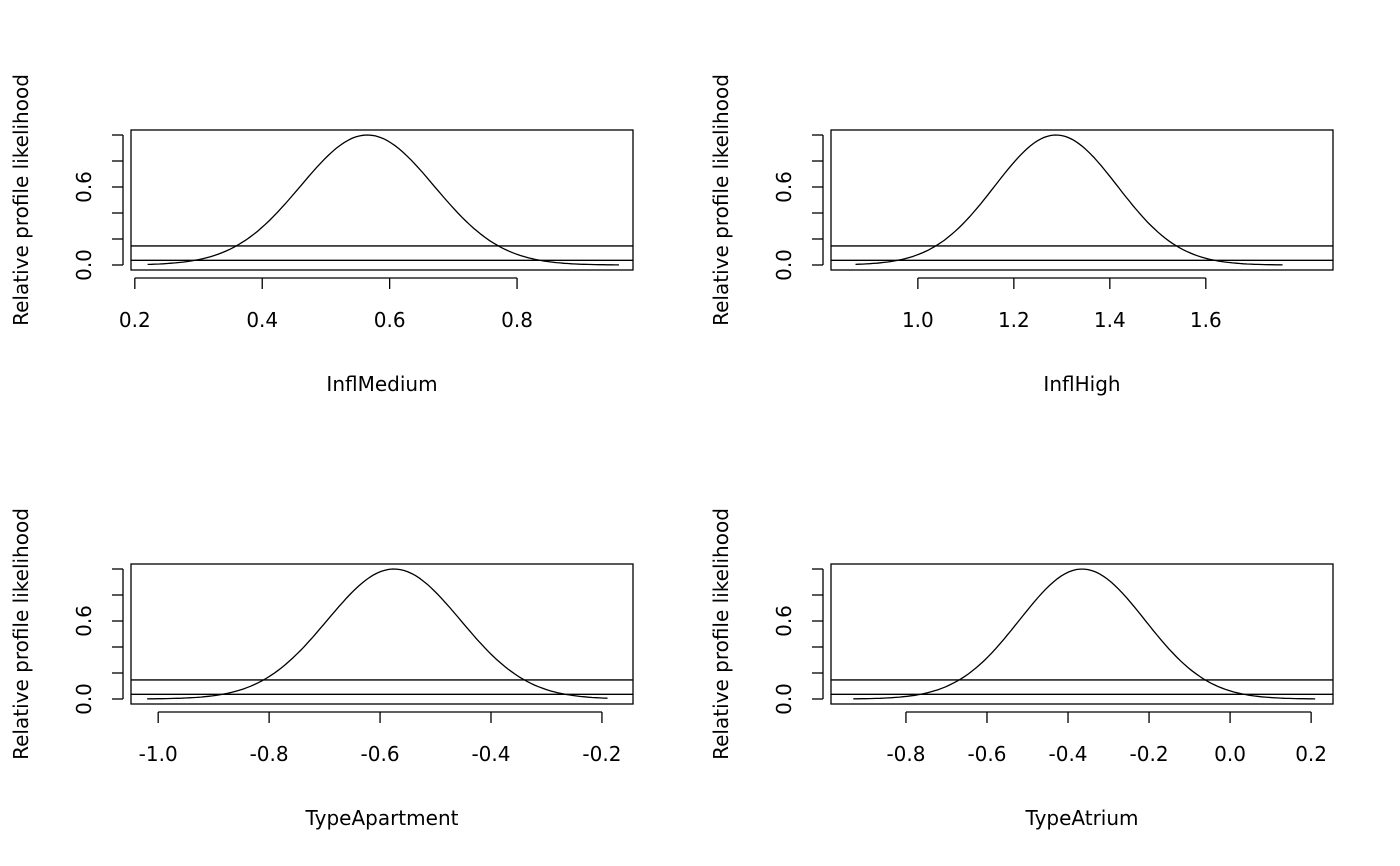 The width and height of the screenshot is (1400, 866). What do you see at coordinates (1081, 818) in the screenshot?
I see `x-axis-label: TypeAtrium` at bounding box center [1081, 818].